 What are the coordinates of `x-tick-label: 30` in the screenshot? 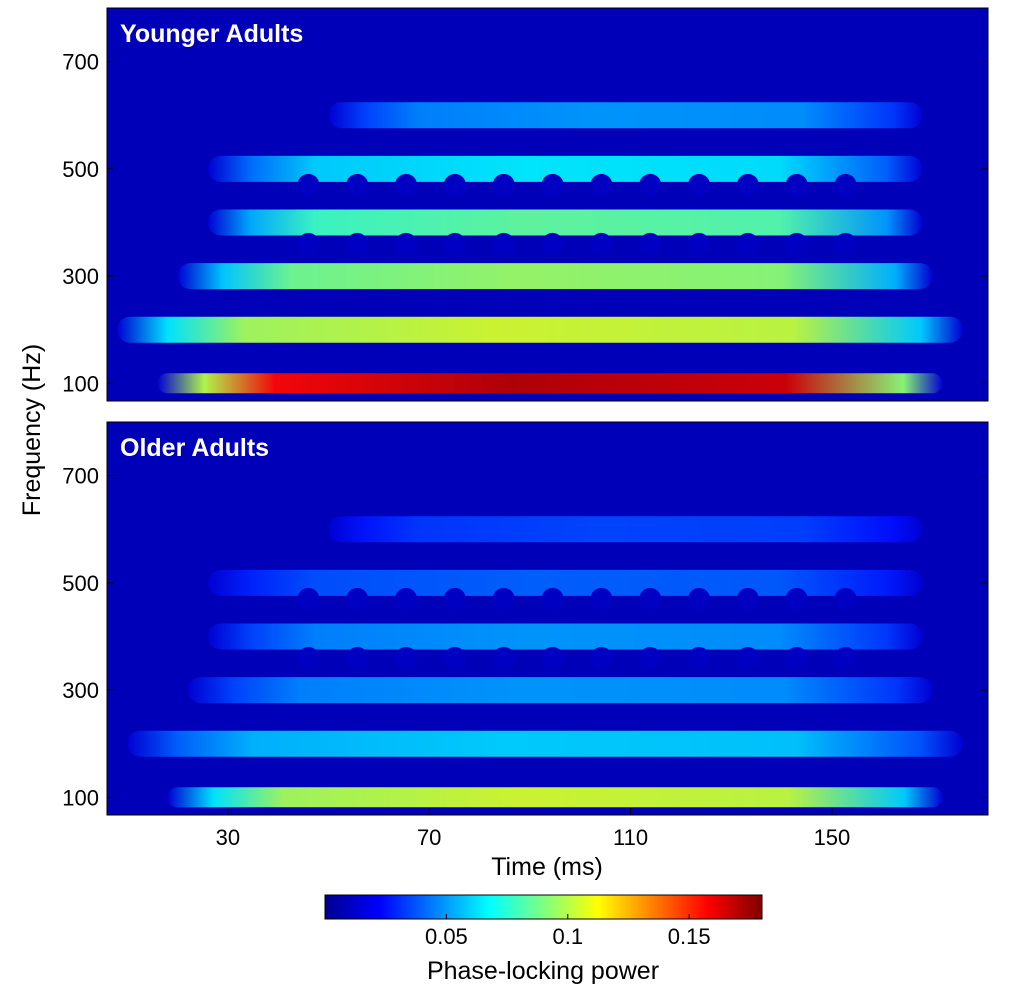 It's located at (228, 837).